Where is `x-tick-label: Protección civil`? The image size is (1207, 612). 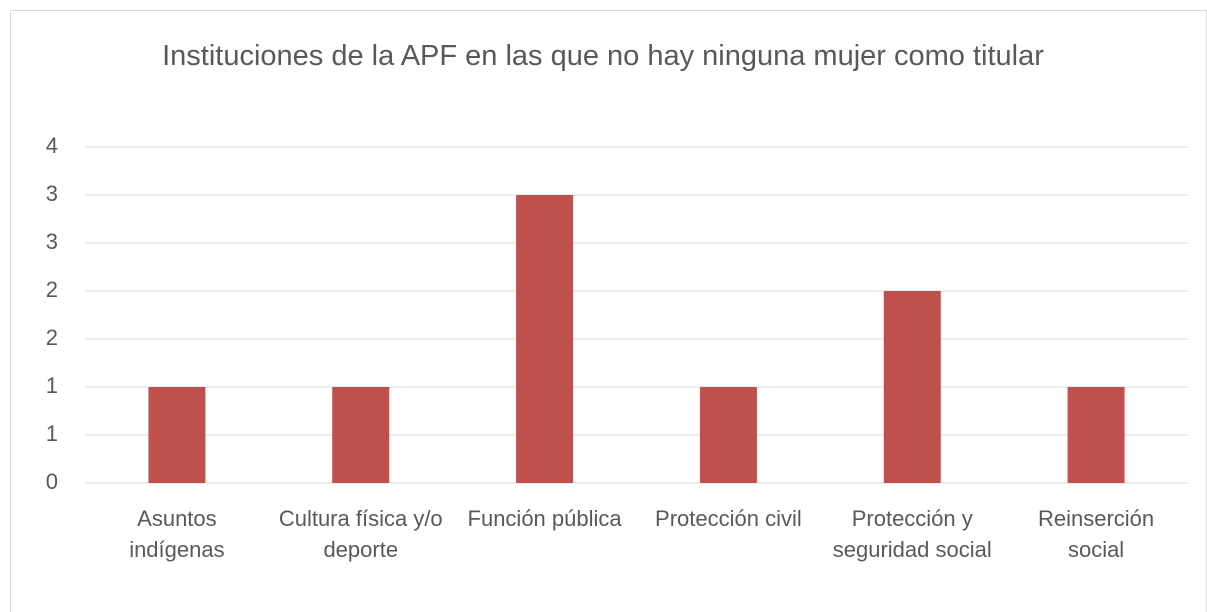
x-tick-label: Protección civil is located at coordinates (728, 518).